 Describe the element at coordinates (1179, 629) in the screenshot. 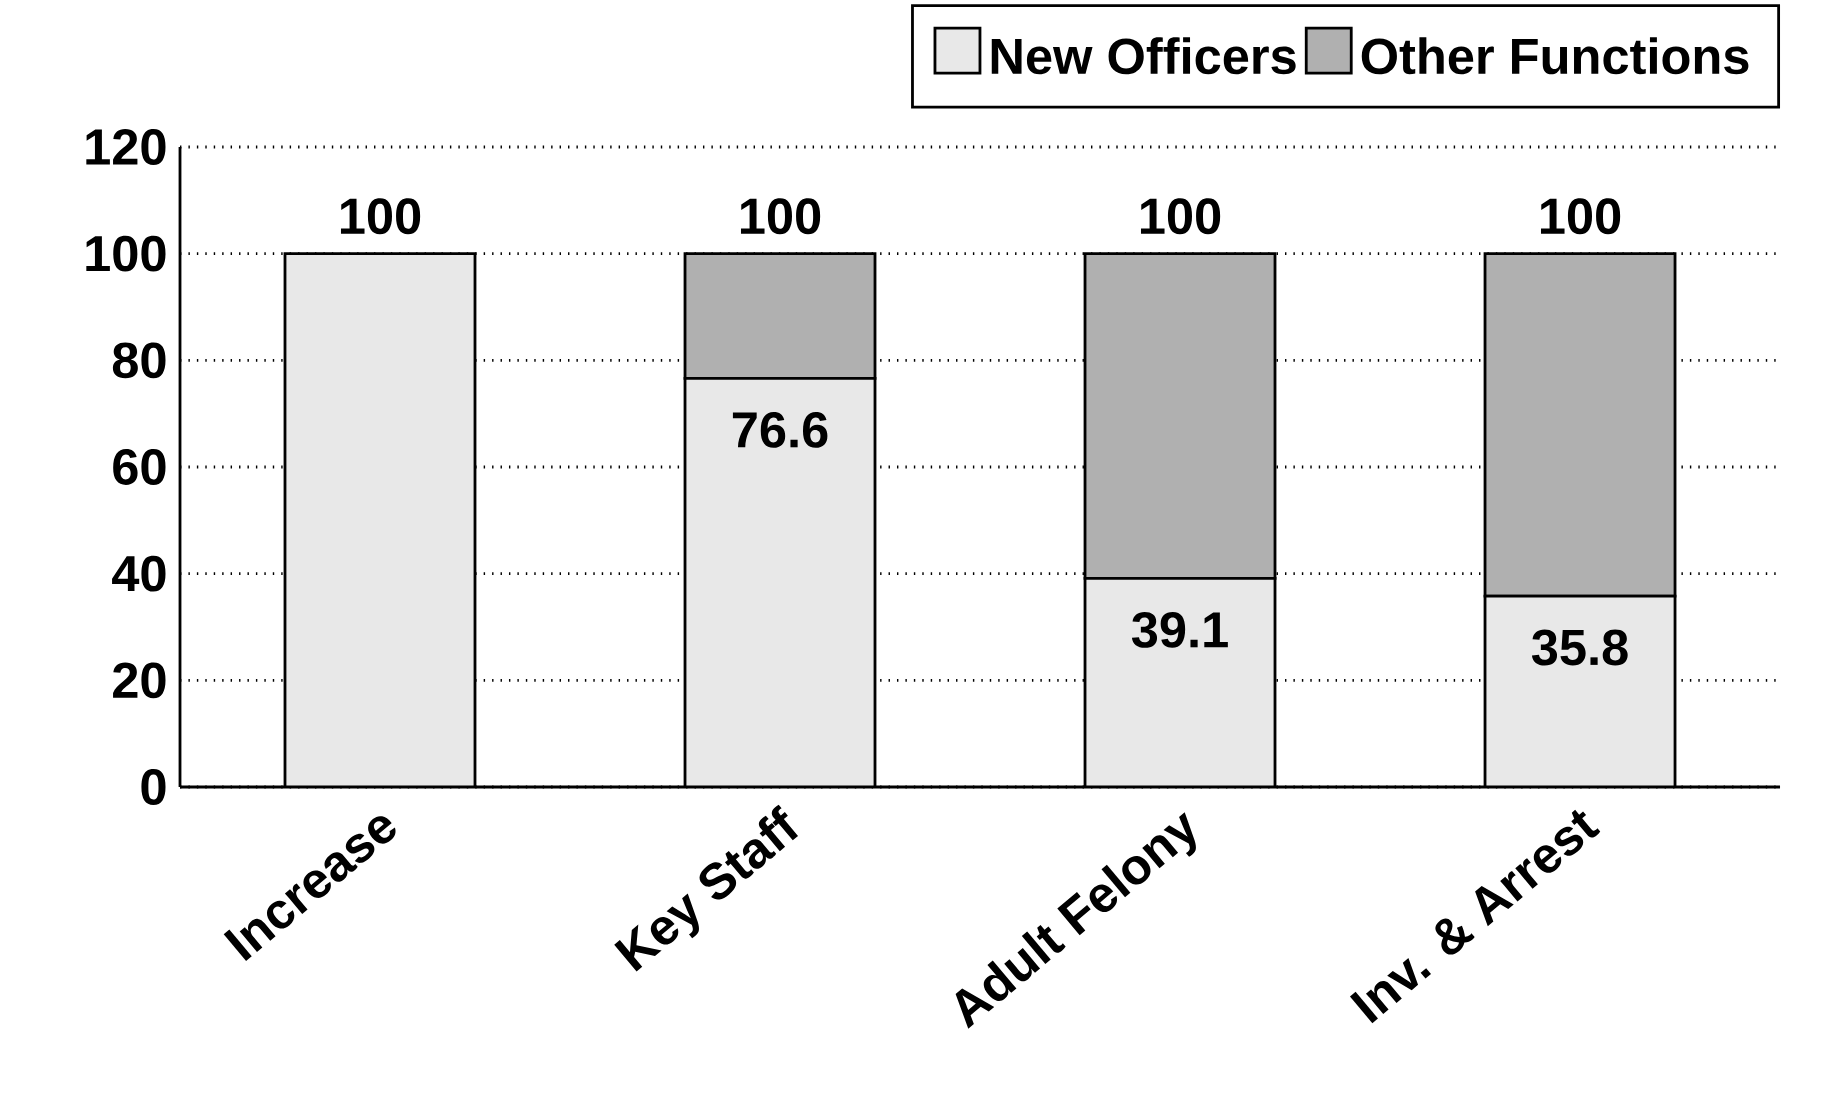

I see `data-label: 39.1` at that location.